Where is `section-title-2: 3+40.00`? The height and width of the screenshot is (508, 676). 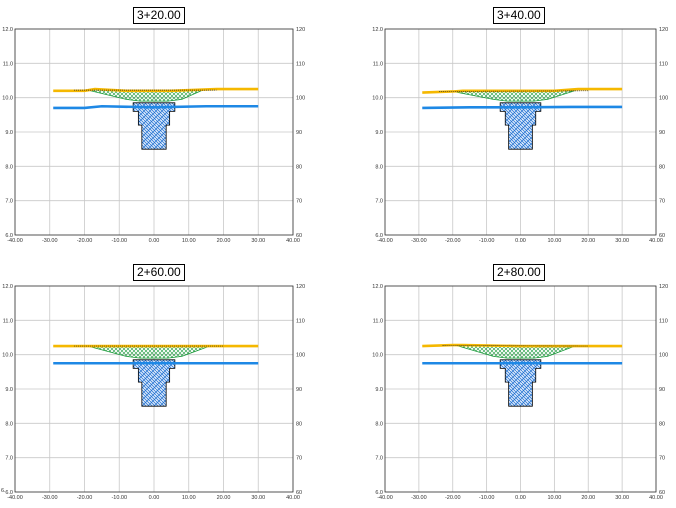 section-title-2: 3+40.00 is located at coordinates (519, 15).